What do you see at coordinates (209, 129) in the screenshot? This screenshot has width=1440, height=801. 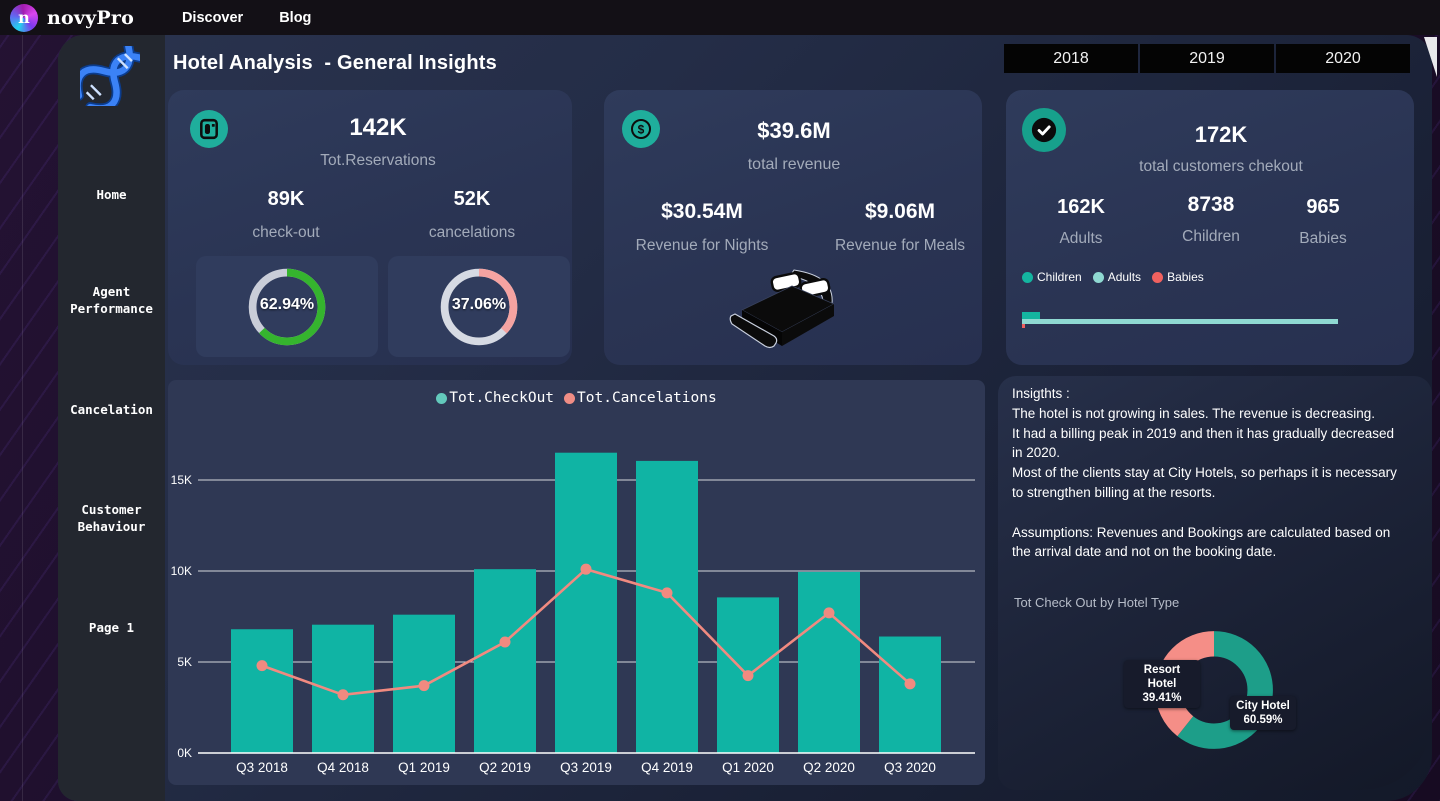 I see `reservations-icon` at bounding box center [209, 129].